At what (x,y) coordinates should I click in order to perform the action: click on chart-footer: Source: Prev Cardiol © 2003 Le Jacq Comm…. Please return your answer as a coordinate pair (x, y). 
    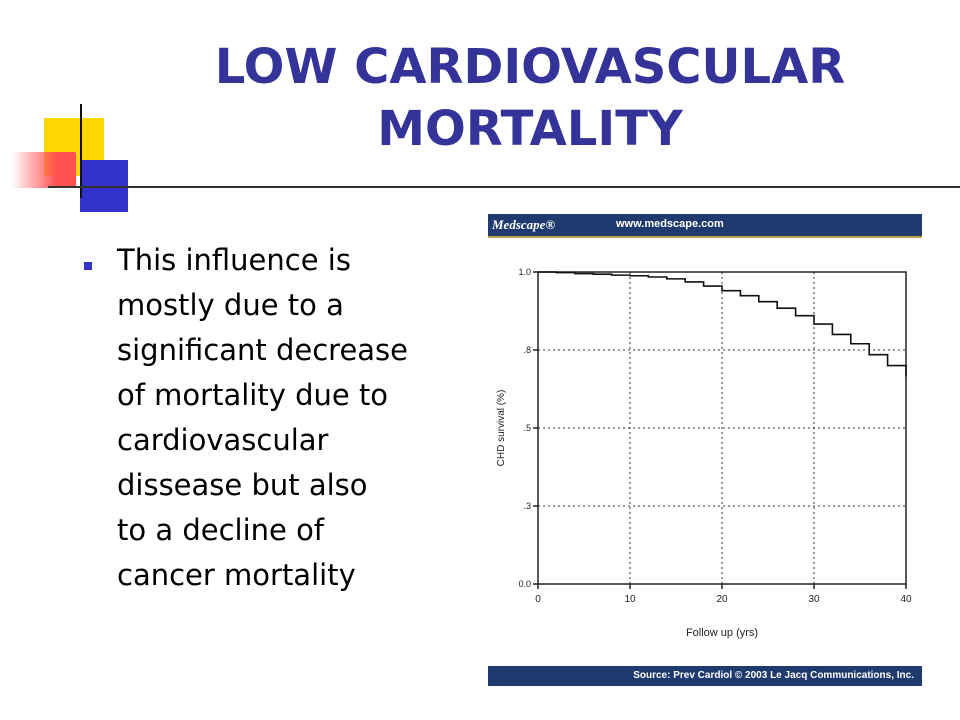
    Looking at the image, I should click on (705, 676).